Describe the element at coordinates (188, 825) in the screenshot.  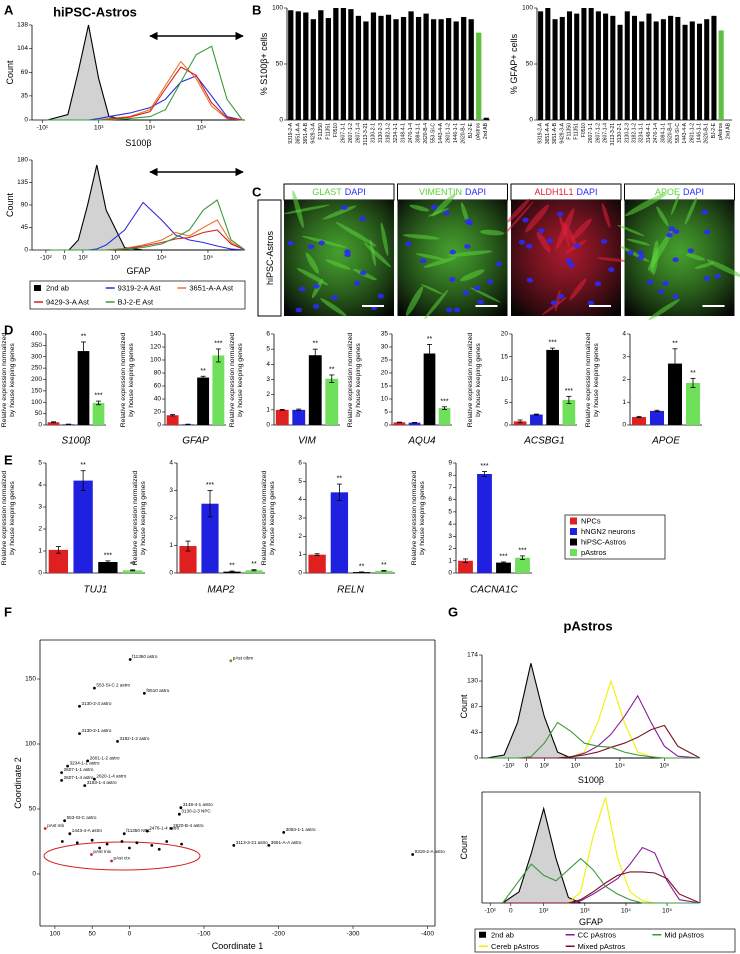
I see `point-label: 2620-B-4 astro` at that location.